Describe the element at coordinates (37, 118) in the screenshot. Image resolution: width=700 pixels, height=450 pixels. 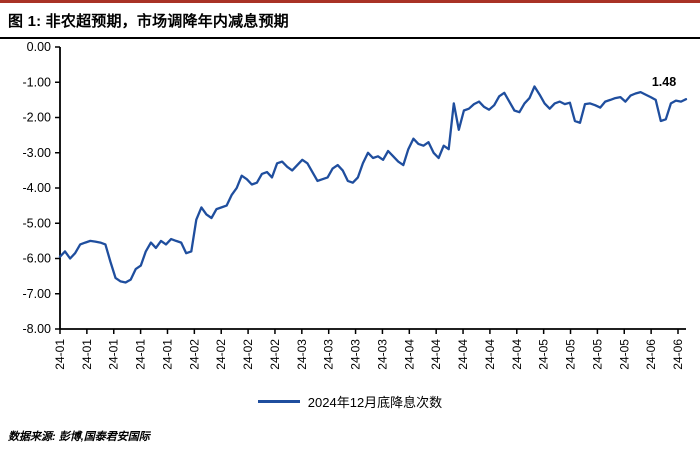
I see `y-tick-label: -2.00` at that location.